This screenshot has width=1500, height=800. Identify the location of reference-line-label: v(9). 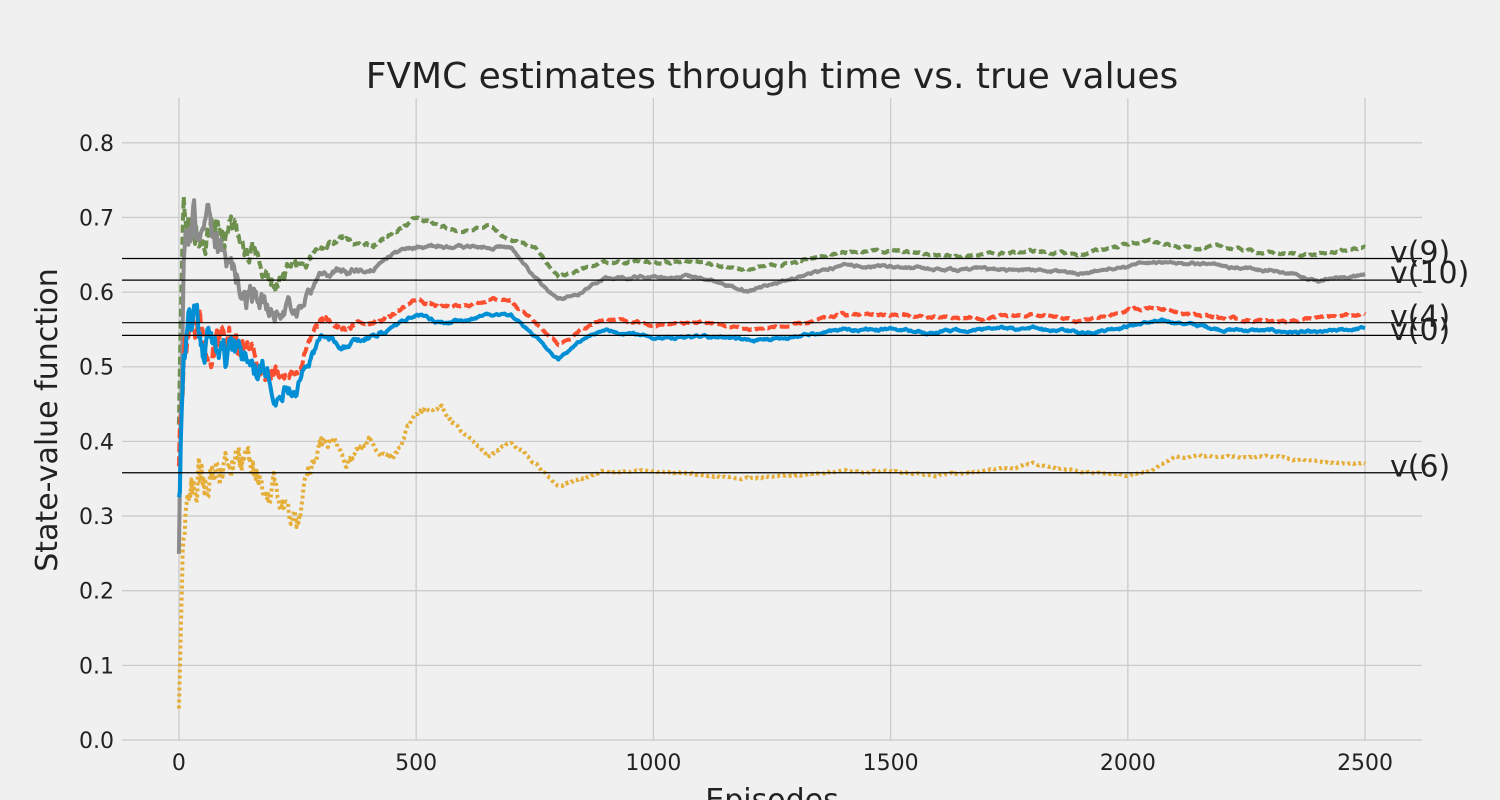
(1420, 252).